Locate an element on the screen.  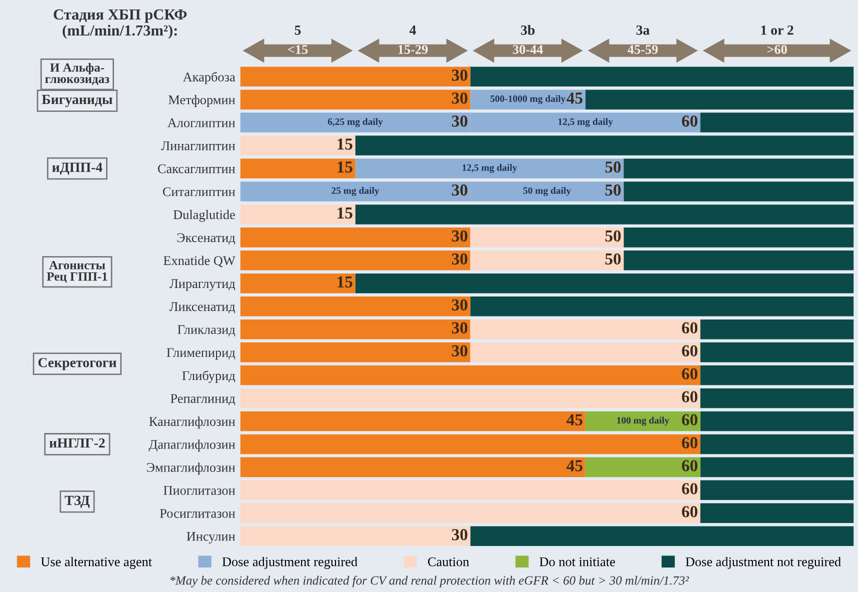
text: иДПП-4 is located at coordinates (77, 168).